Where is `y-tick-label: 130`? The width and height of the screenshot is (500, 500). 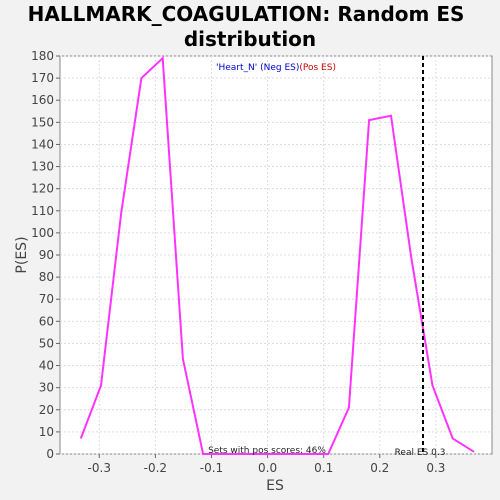 y-tick-label: 130 is located at coordinates (42, 167).